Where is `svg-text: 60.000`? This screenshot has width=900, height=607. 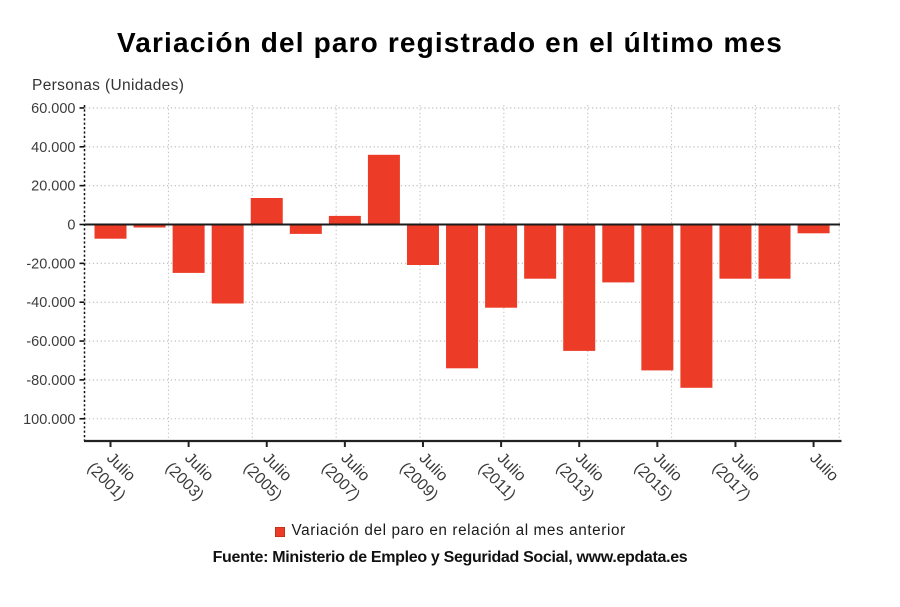
svg-text: 60.000 is located at coordinates (53, 109).